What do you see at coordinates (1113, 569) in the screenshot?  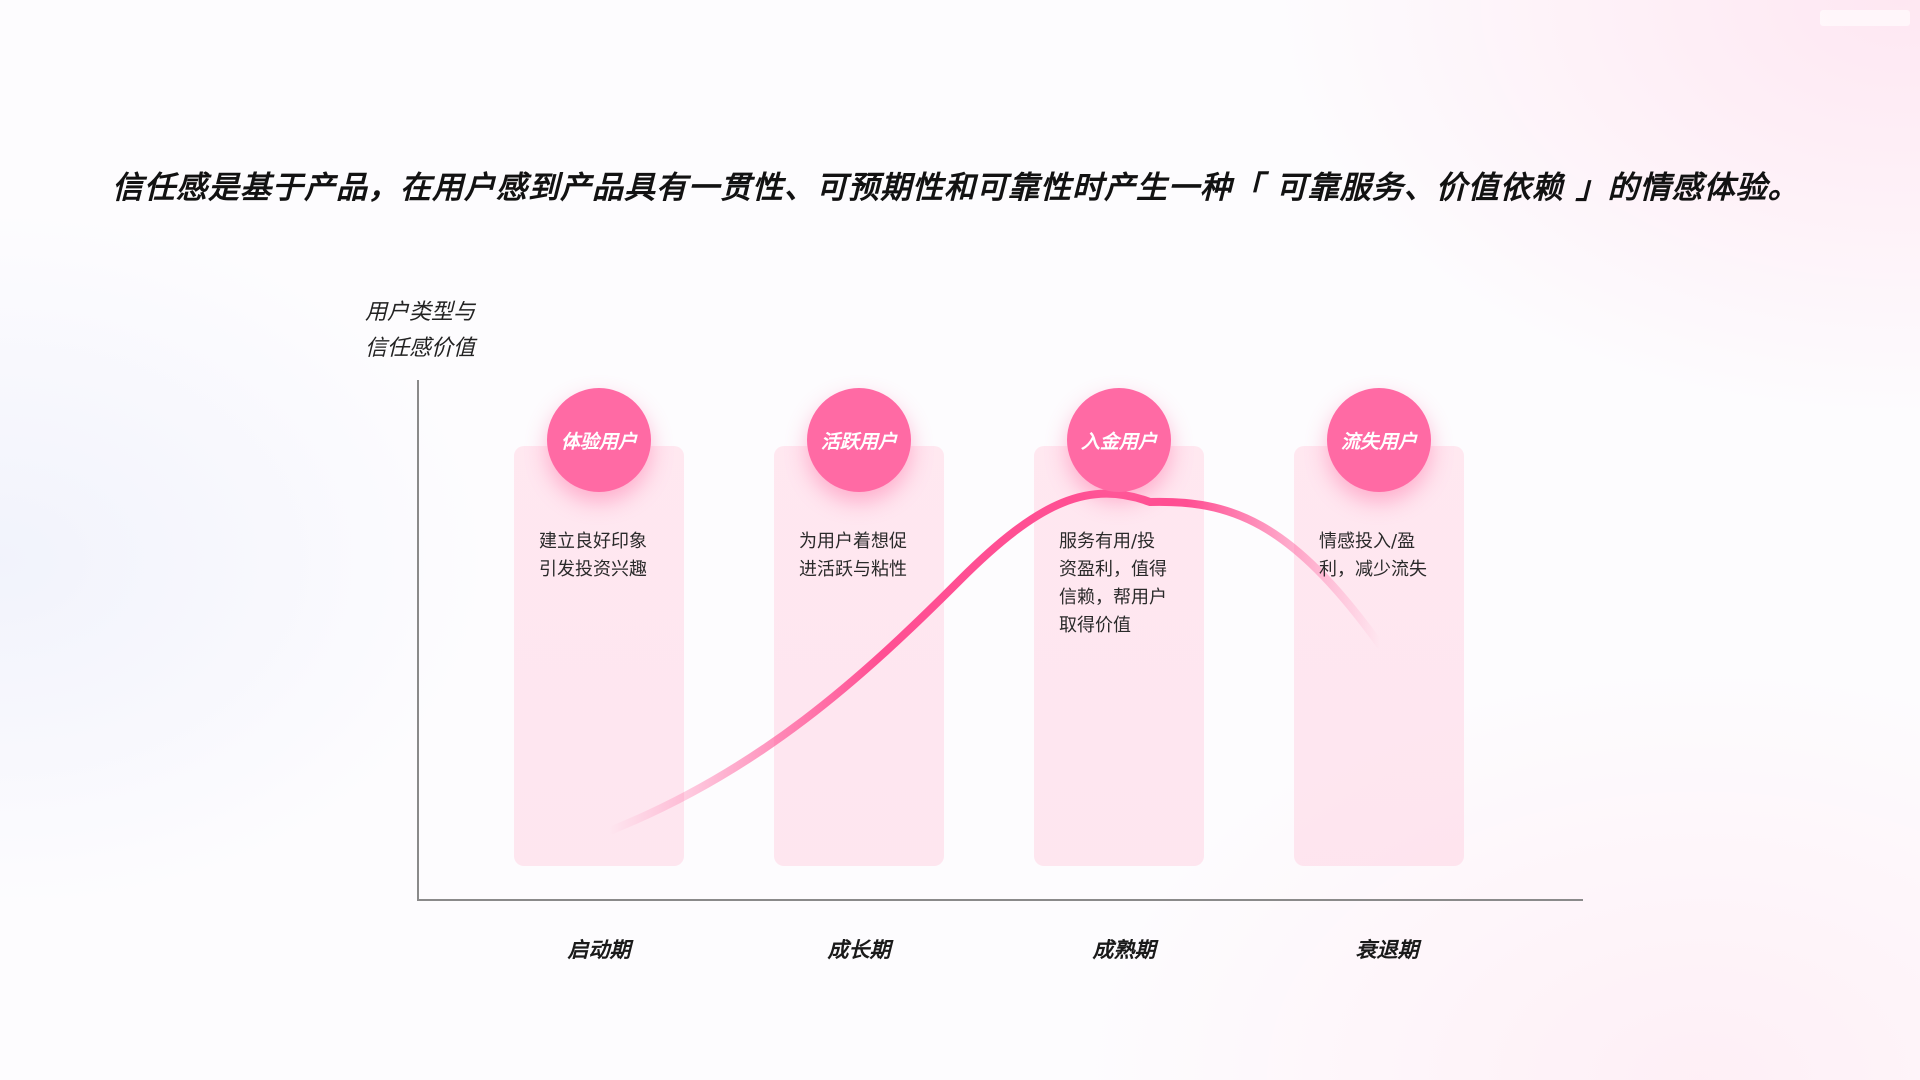 I see `description-line: 资盈利，值得` at bounding box center [1113, 569].